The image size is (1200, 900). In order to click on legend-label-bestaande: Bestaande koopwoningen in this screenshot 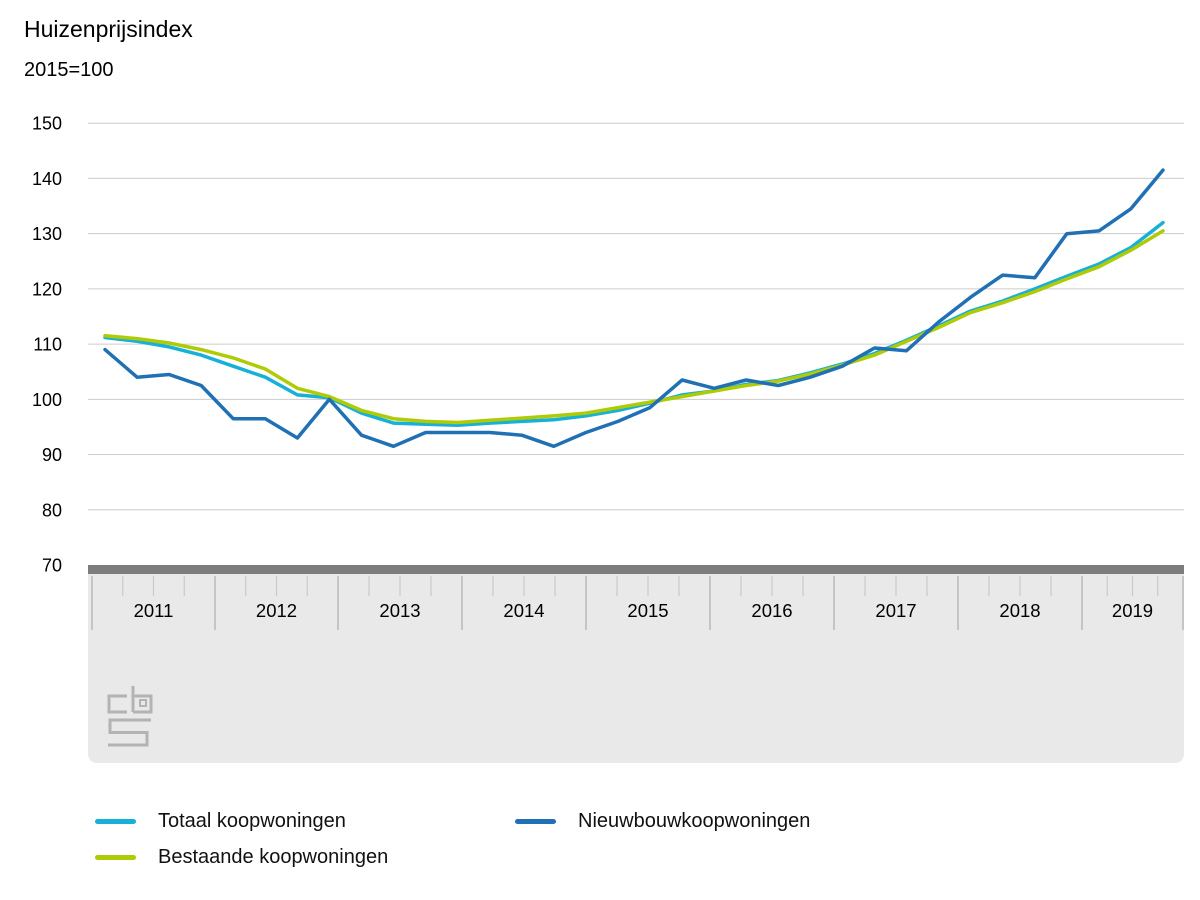, I will do `click(273, 857)`.